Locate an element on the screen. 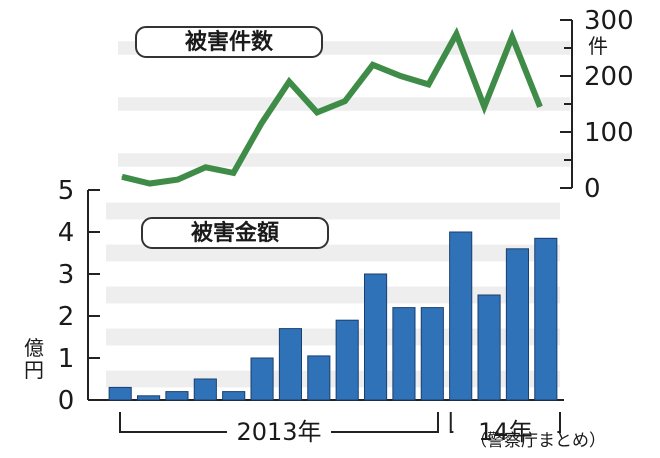 The width and height of the screenshot is (660, 458). line-grid-band is located at coordinates (344, 160).